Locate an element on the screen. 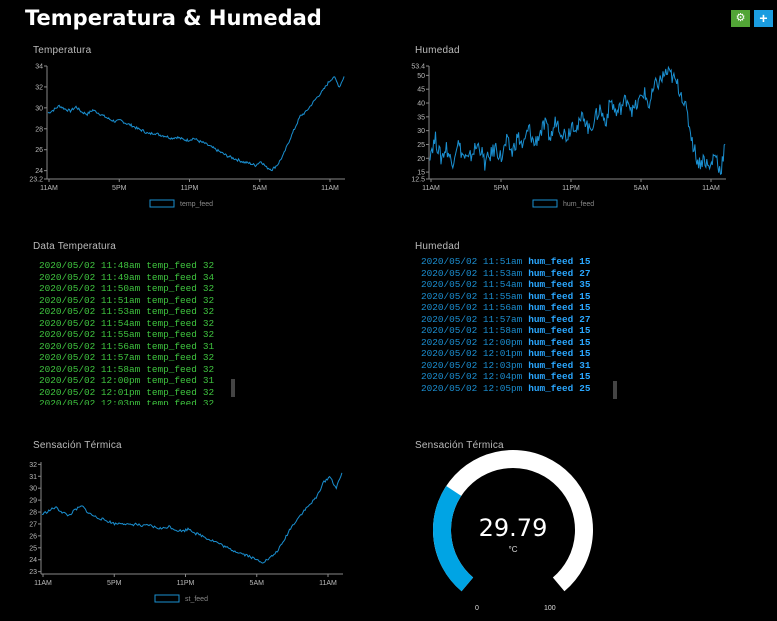 The width and height of the screenshot is (777, 621). y-tick-label: 32 is located at coordinates (39, 87).